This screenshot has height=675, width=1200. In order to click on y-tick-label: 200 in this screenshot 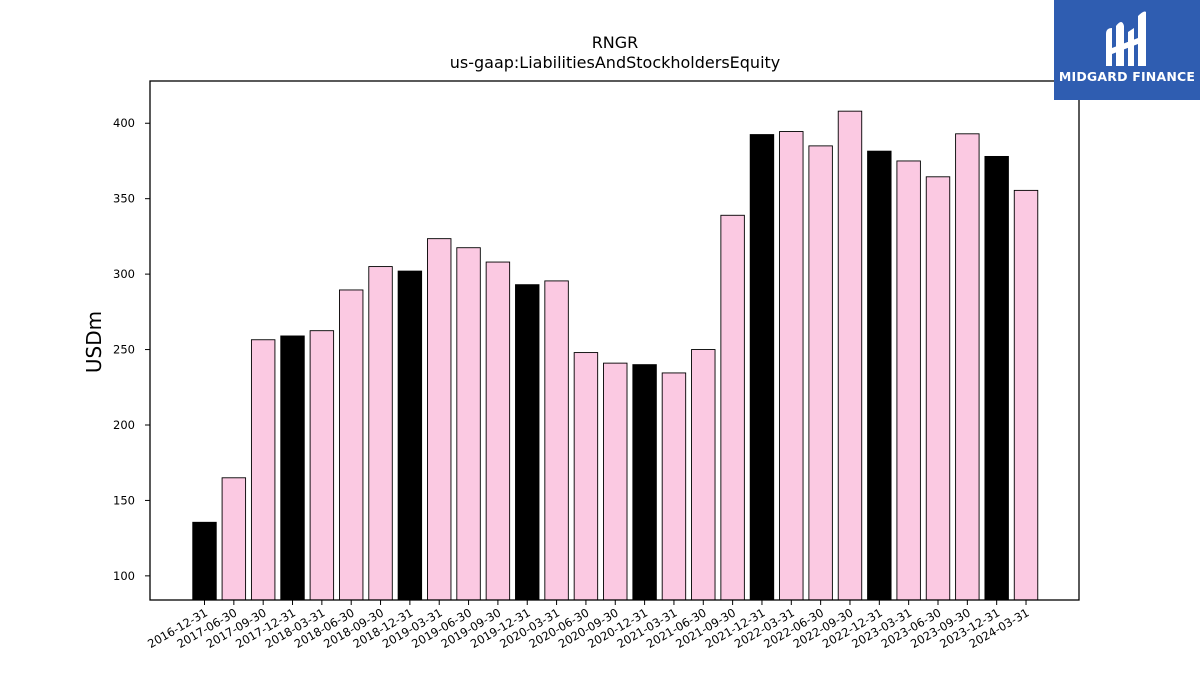, I will do `click(124, 425)`.